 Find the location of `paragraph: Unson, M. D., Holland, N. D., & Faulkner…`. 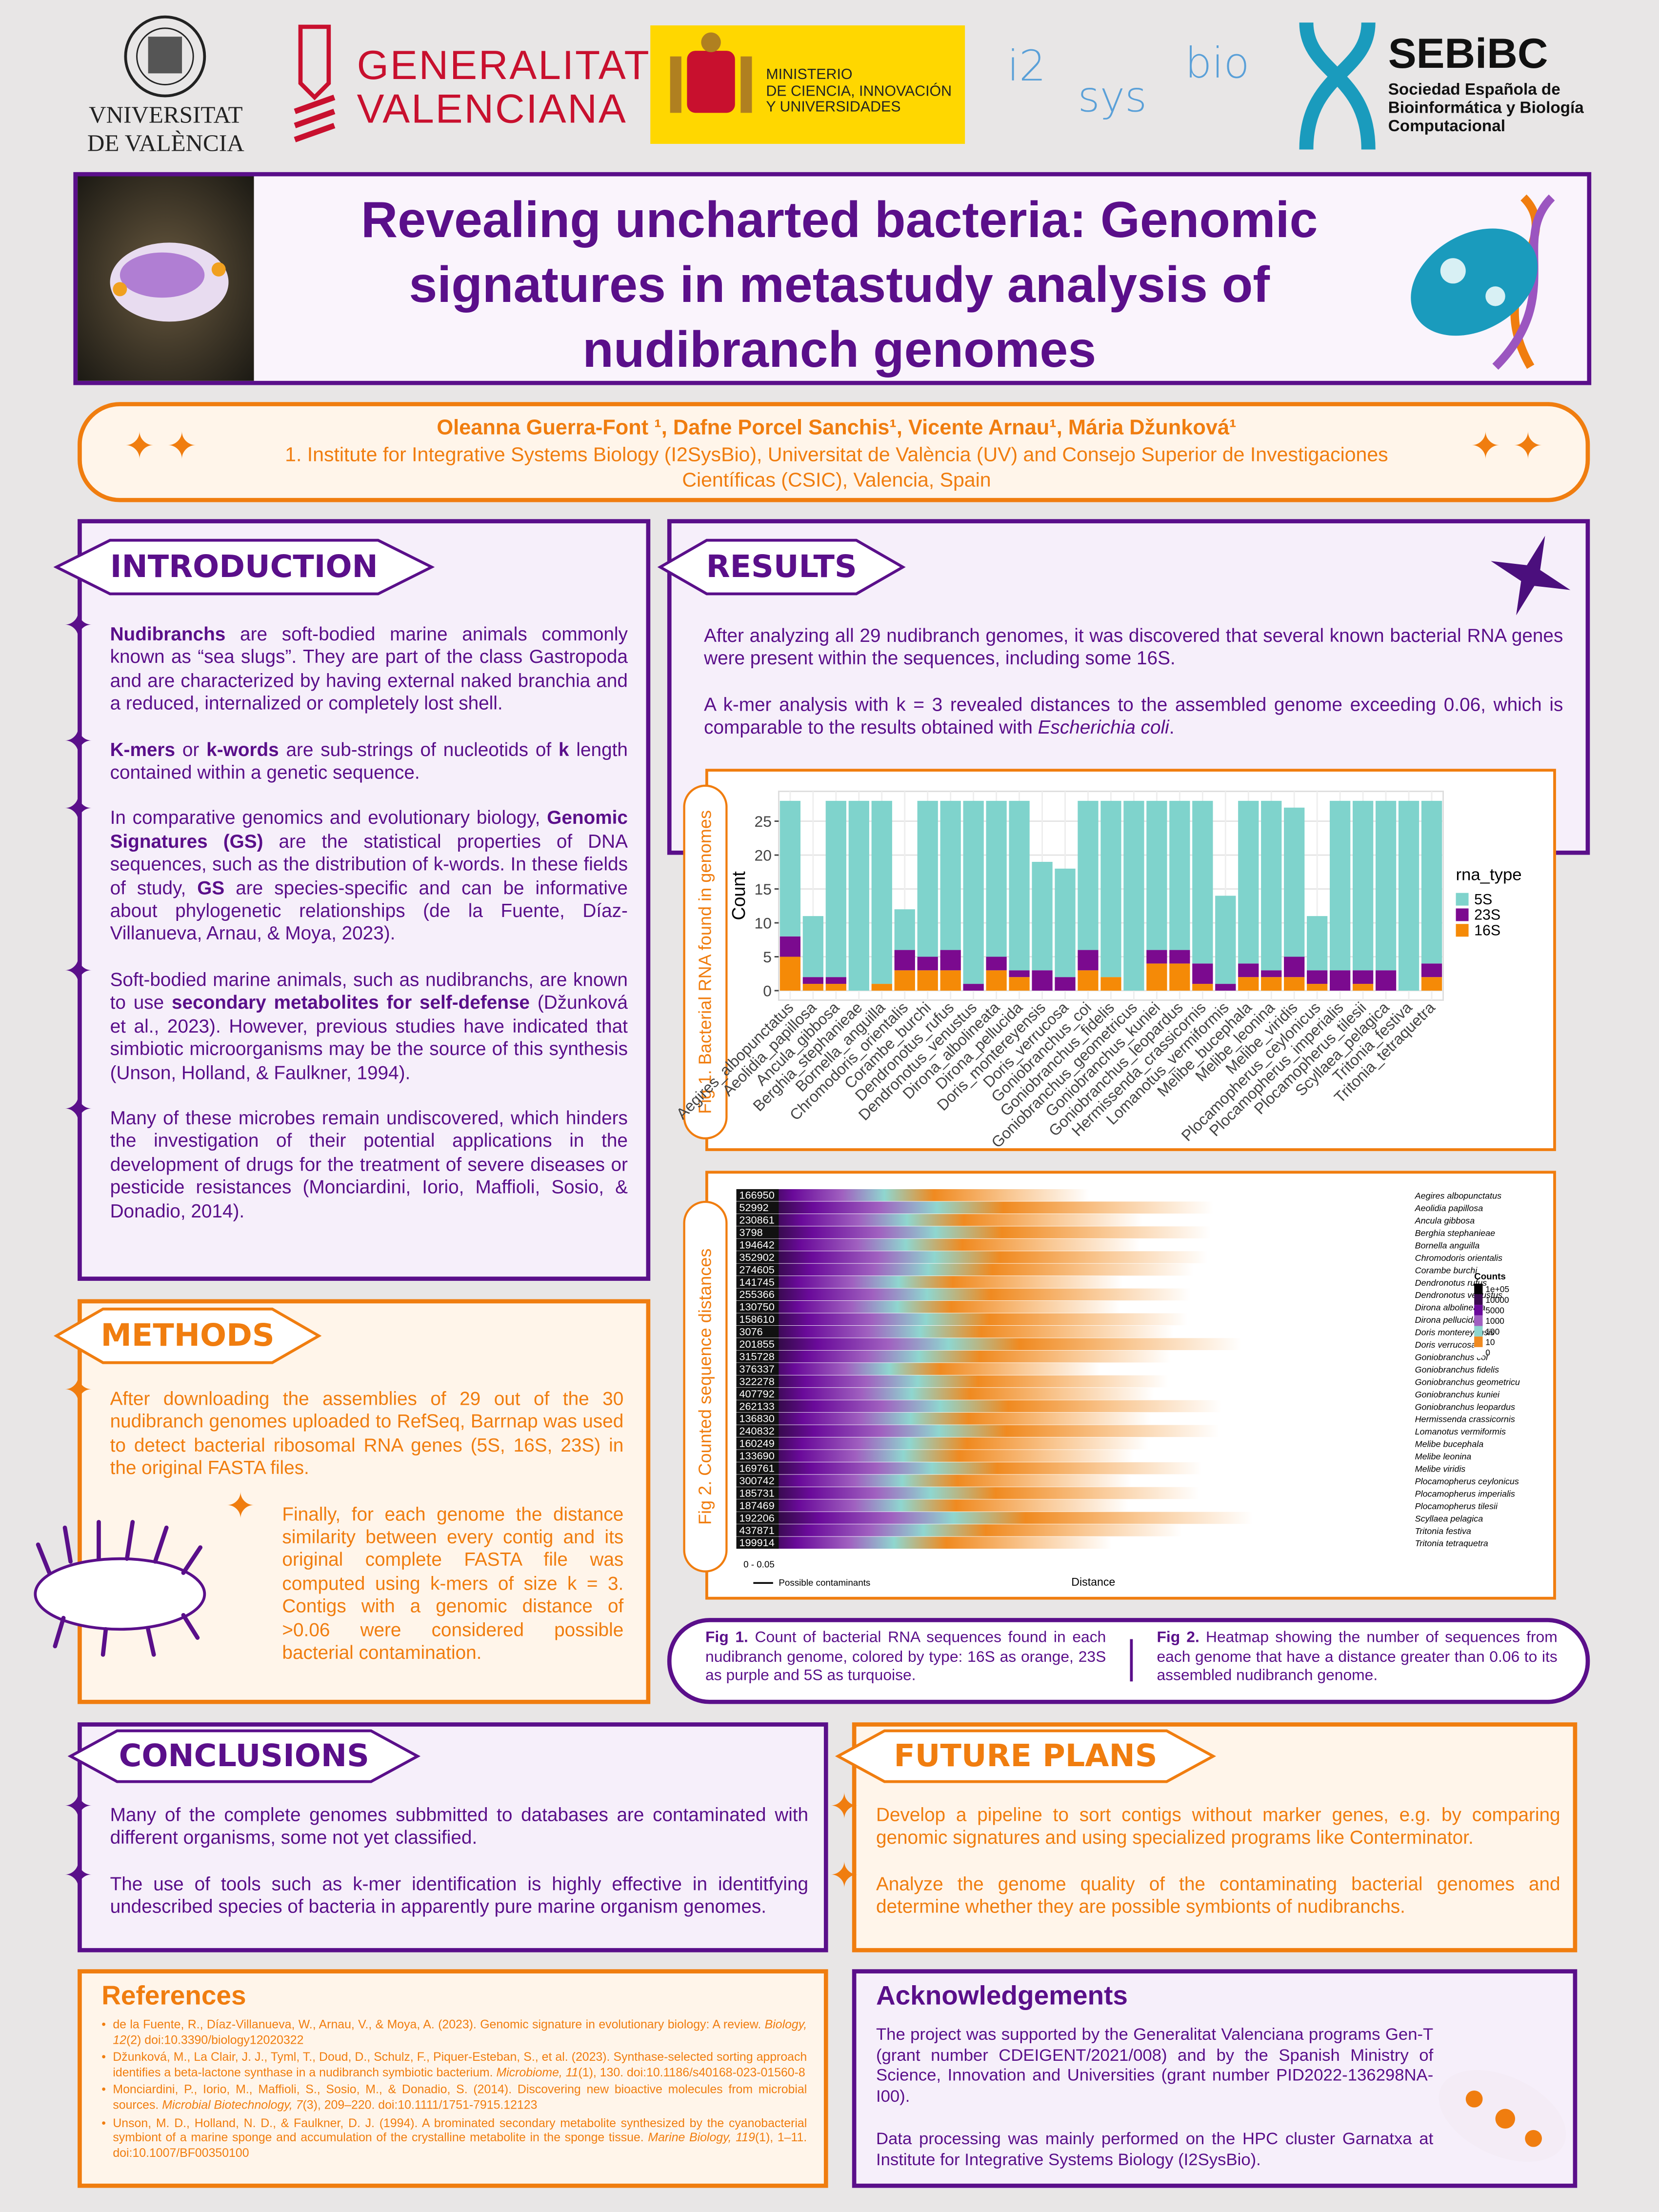

paragraph: Unson, M. D., Holland, N. D., & Faulkner… is located at coordinates (454, 2138).